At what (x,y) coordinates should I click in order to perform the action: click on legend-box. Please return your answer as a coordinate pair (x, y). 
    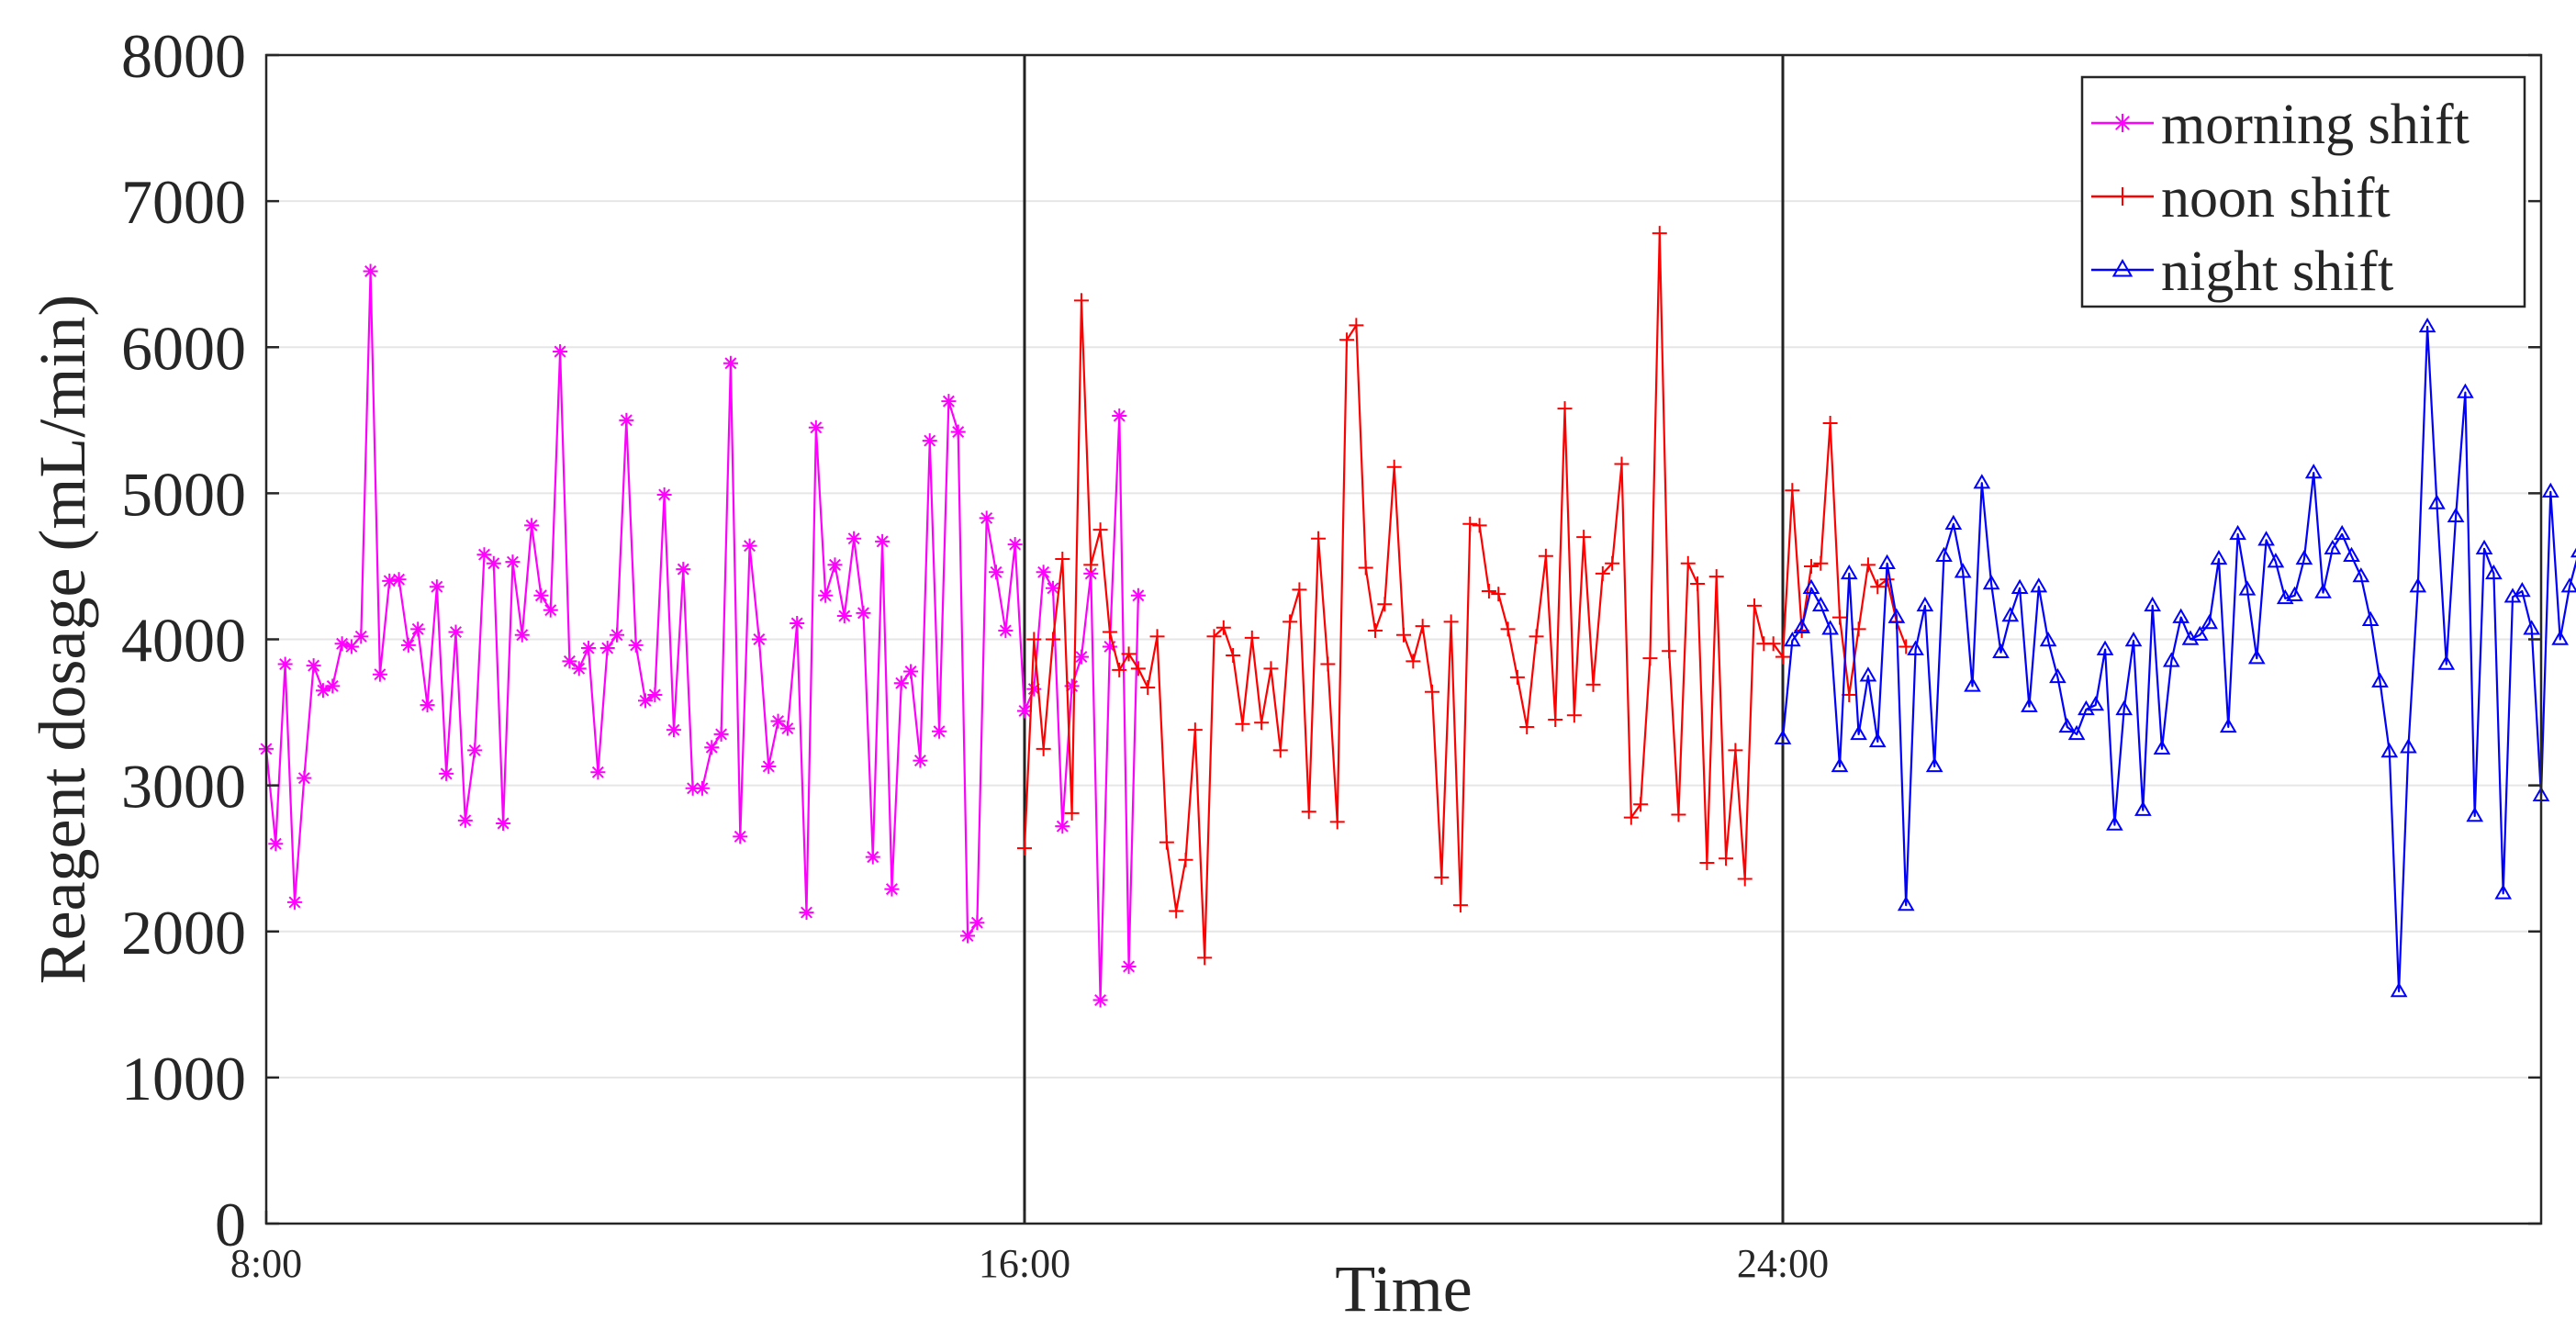
    Looking at the image, I should click on (2303, 191).